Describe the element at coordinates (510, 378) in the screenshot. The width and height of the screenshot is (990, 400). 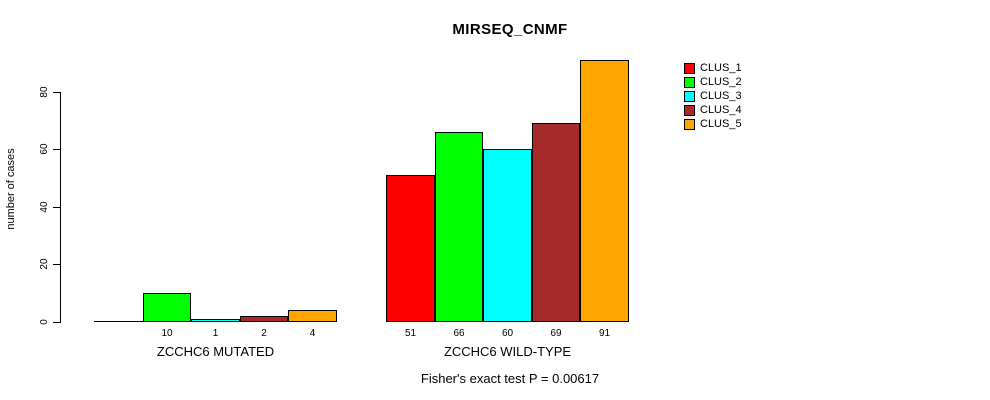
I see `stat-annotation: Fisher's exact test P = 0.00617` at that location.